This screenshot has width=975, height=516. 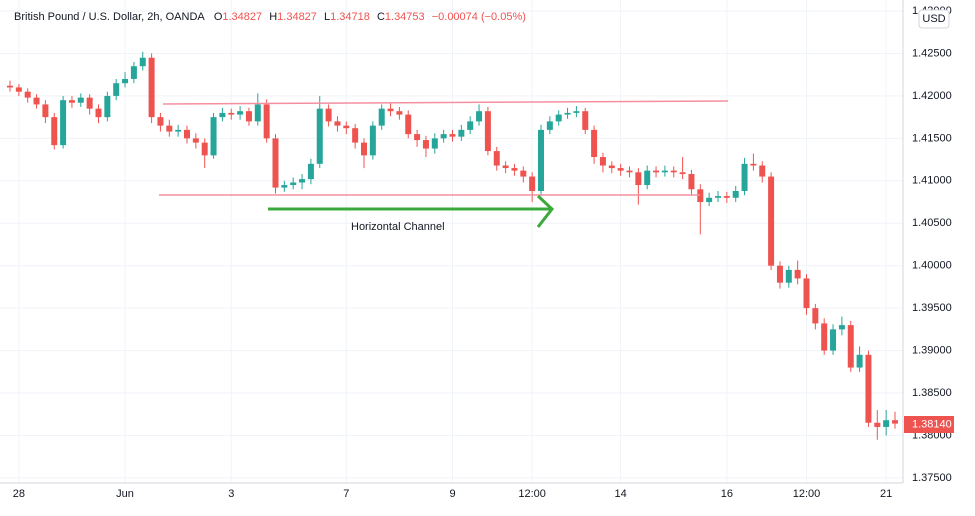 I want to click on symbol: British Pound / U.S. Dollar, 2h, OANDA, so click(x=109, y=17).